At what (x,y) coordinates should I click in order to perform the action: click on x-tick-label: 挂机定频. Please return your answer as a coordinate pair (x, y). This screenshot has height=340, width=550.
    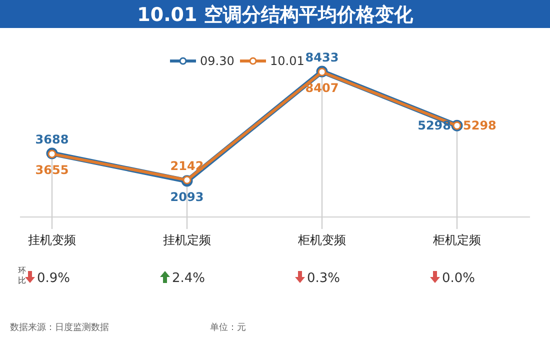
    Looking at the image, I should click on (187, 240).